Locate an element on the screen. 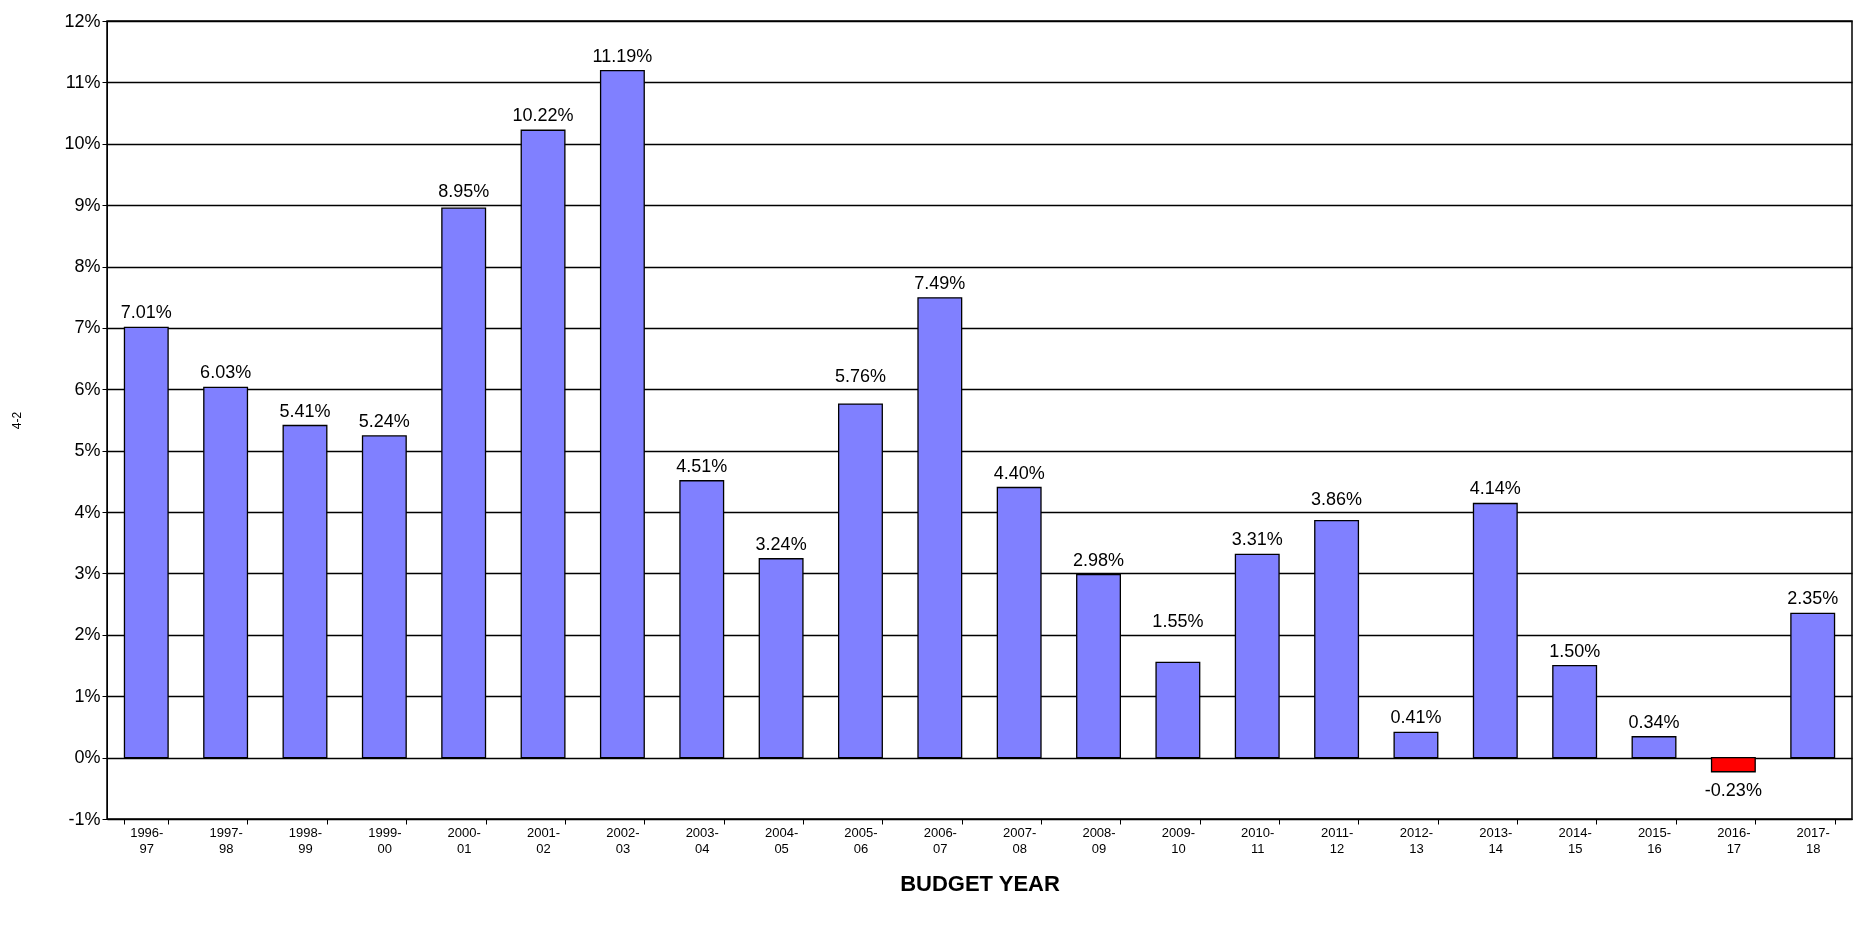 The width and height of the screenshot is (1863, 940). data-label: 7.49% is located at coordinates (940, 282).